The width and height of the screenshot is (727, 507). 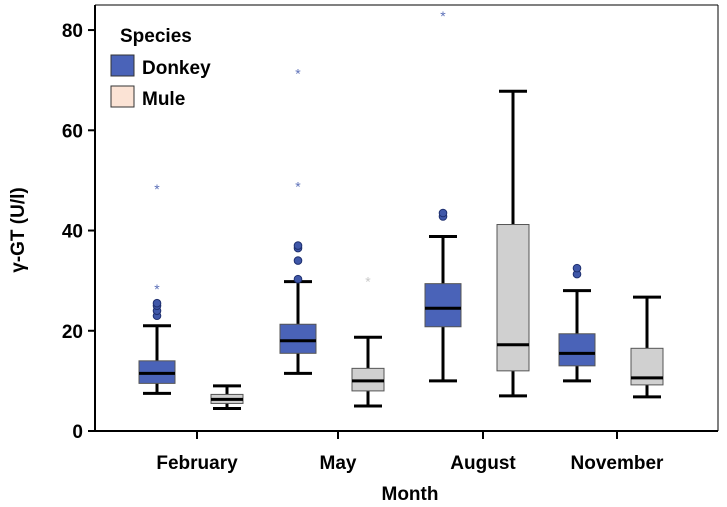 What do you see at coordinates (483, 463) in the screenshot?
I see `x-tick-label: August` at bounding box center [483, 463].